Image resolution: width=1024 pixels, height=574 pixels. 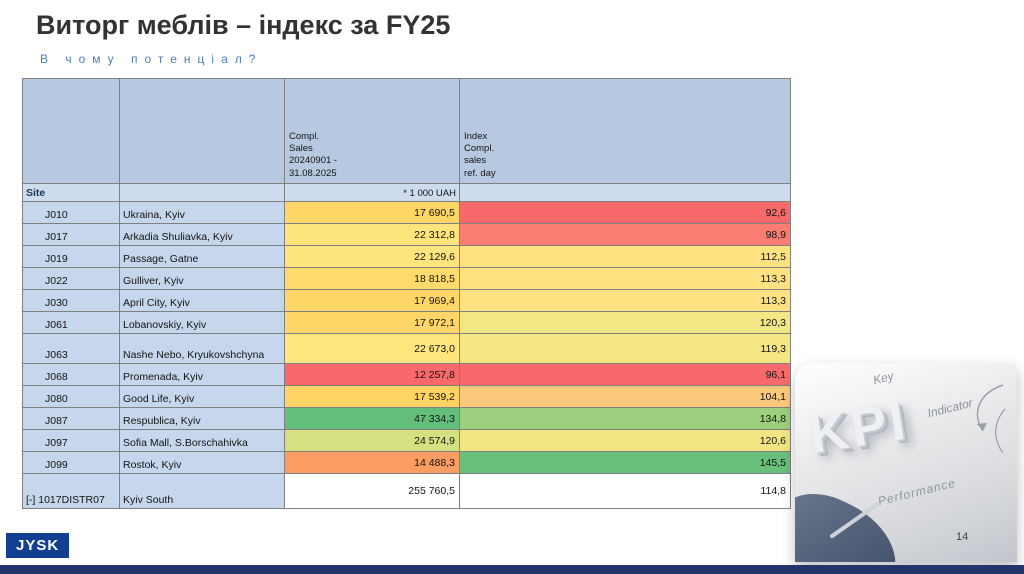 I want to click on site-name-cell: Arkadia Shuliavka, Kyiv, so click(x=202, y=235).